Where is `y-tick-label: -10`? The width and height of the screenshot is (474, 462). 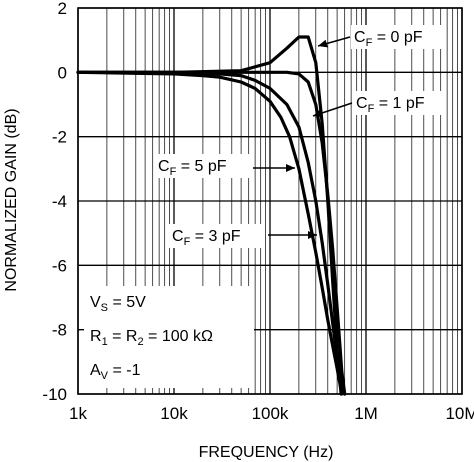
y-tick-label: -10 is located at coordinates (54, 394).